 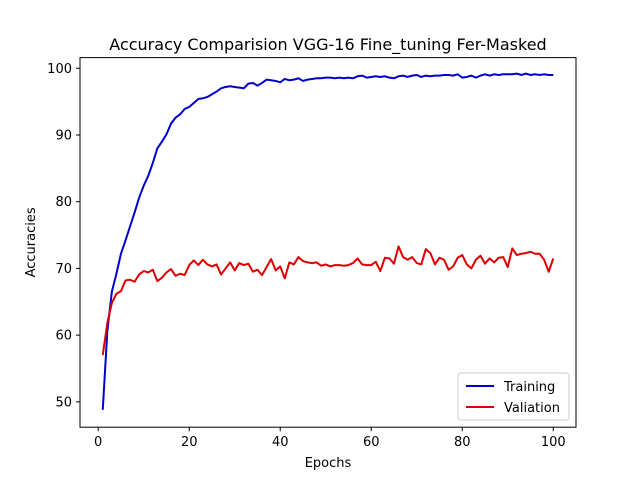 What do you see at coordinates (63, 269) in the screenshot?
I see `y-tick-label: 70` at bounding box center [63, 269].